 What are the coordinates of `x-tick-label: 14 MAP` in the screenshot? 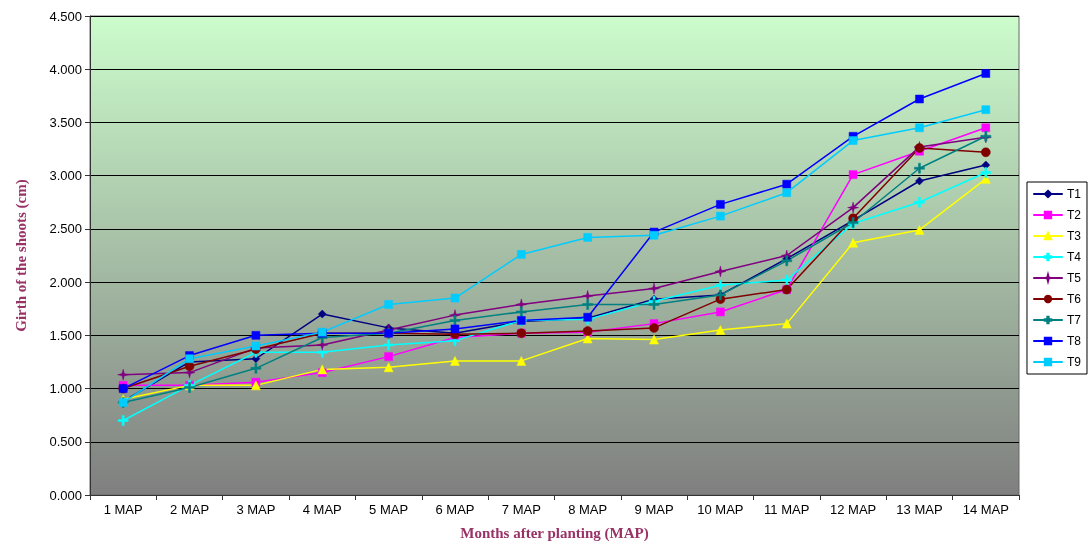 It's located at (985, 509).